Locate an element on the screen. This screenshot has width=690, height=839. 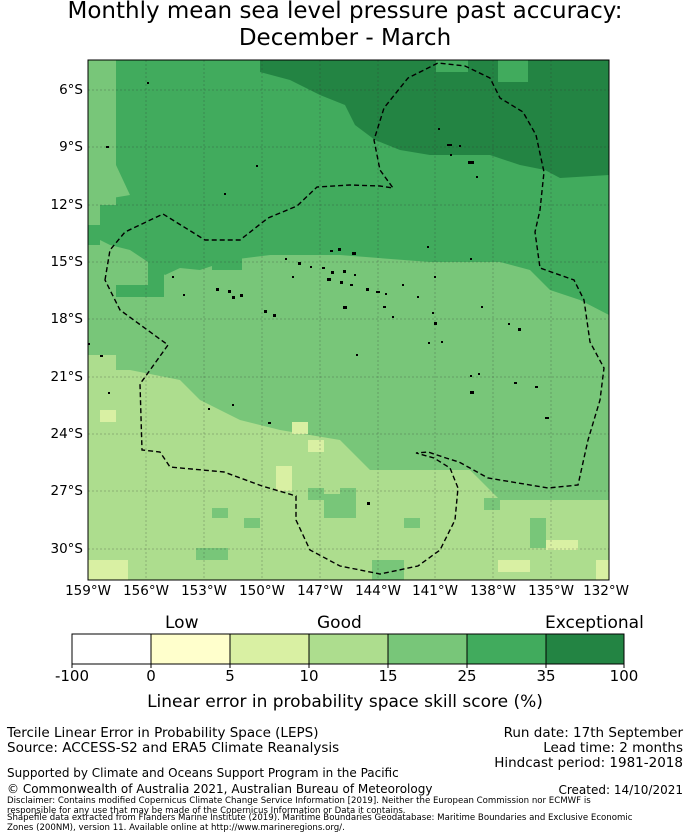
title-line-2: December - March is located at coordinates (345, 38).